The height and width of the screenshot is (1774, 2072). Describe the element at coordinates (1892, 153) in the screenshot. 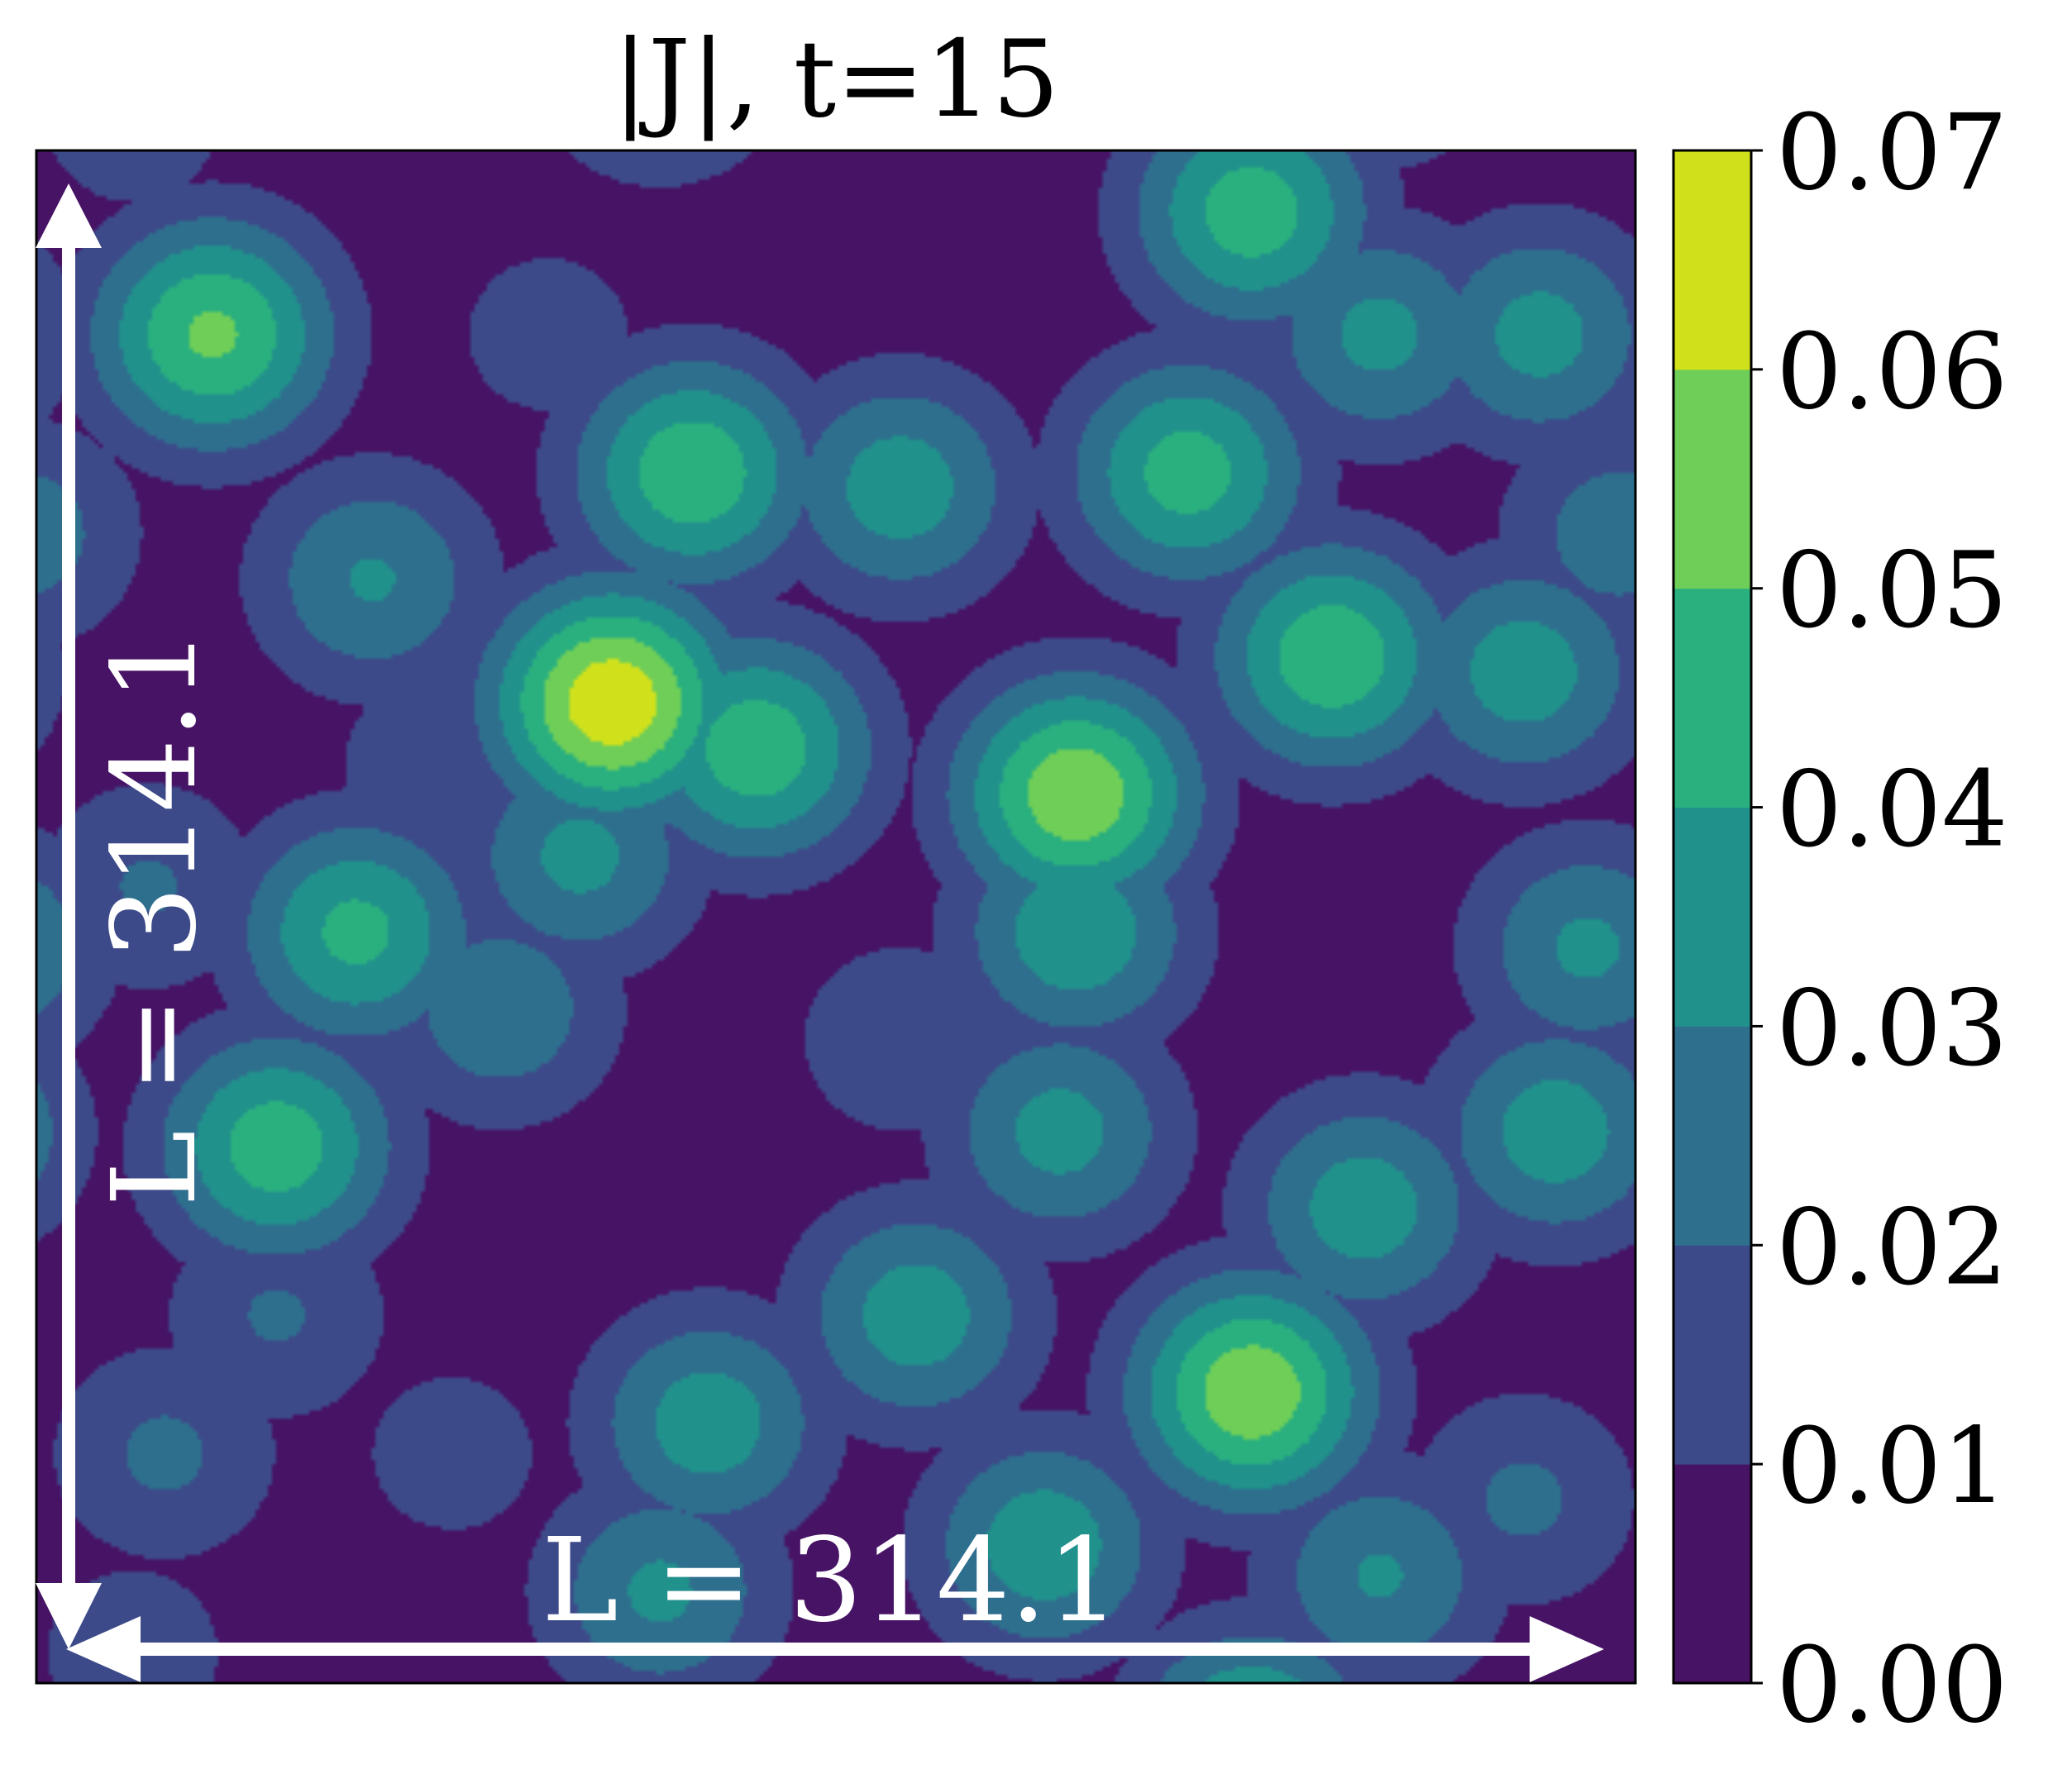

I see `colorbar-tick-label: 0.07` at that location.